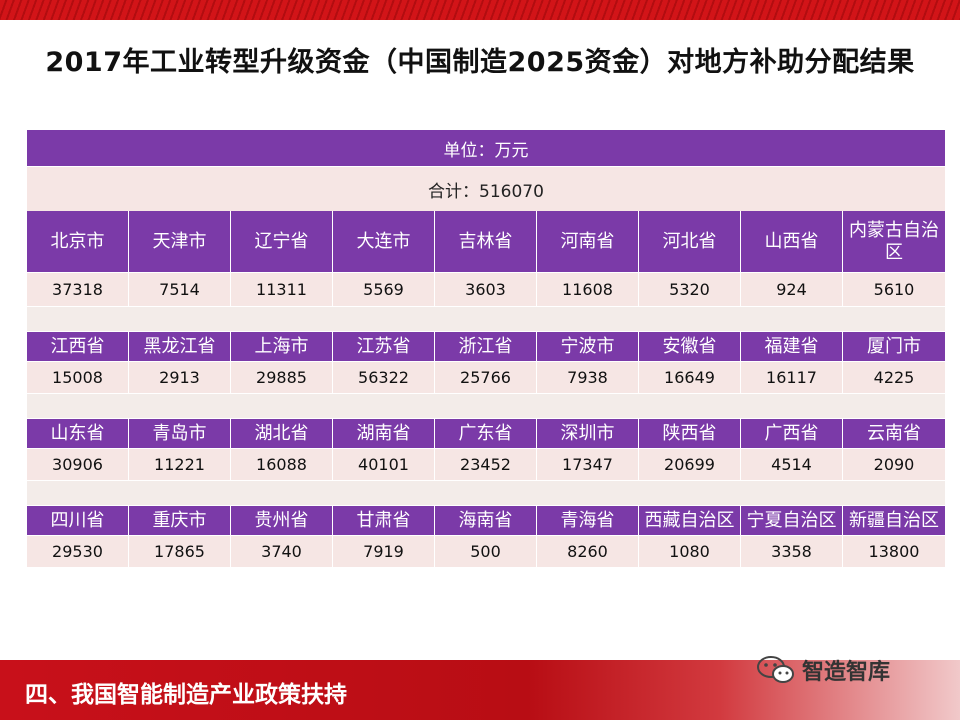 The height and width of the screenshot is (720, 960). Describe the element at coordinates (180, 434) in the screenshot. I see `region-header-cell: 青岛市` at that location.